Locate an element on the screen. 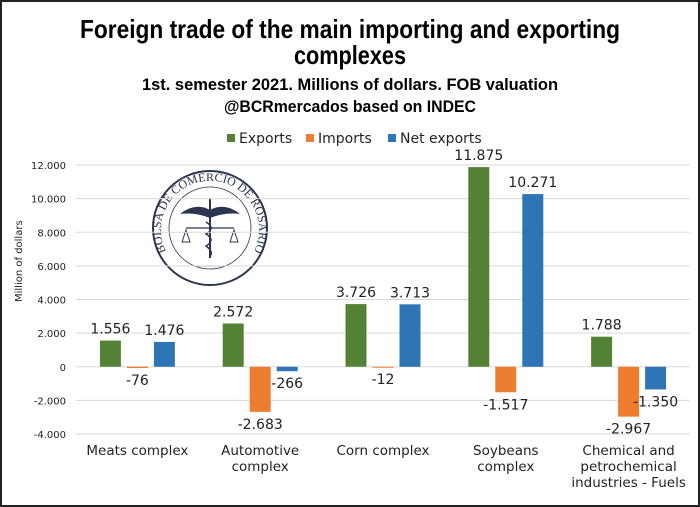 This screenshot has height=507, width=700. y-tick-label: 4.000 is located at coordinates (51, 301).